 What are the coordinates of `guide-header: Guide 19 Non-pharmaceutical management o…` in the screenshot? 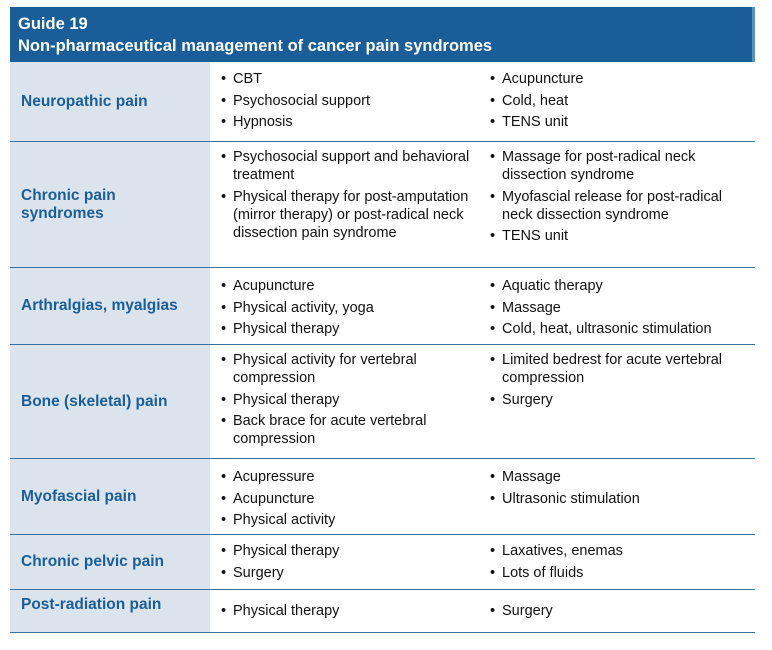 It's located at (382, 34).